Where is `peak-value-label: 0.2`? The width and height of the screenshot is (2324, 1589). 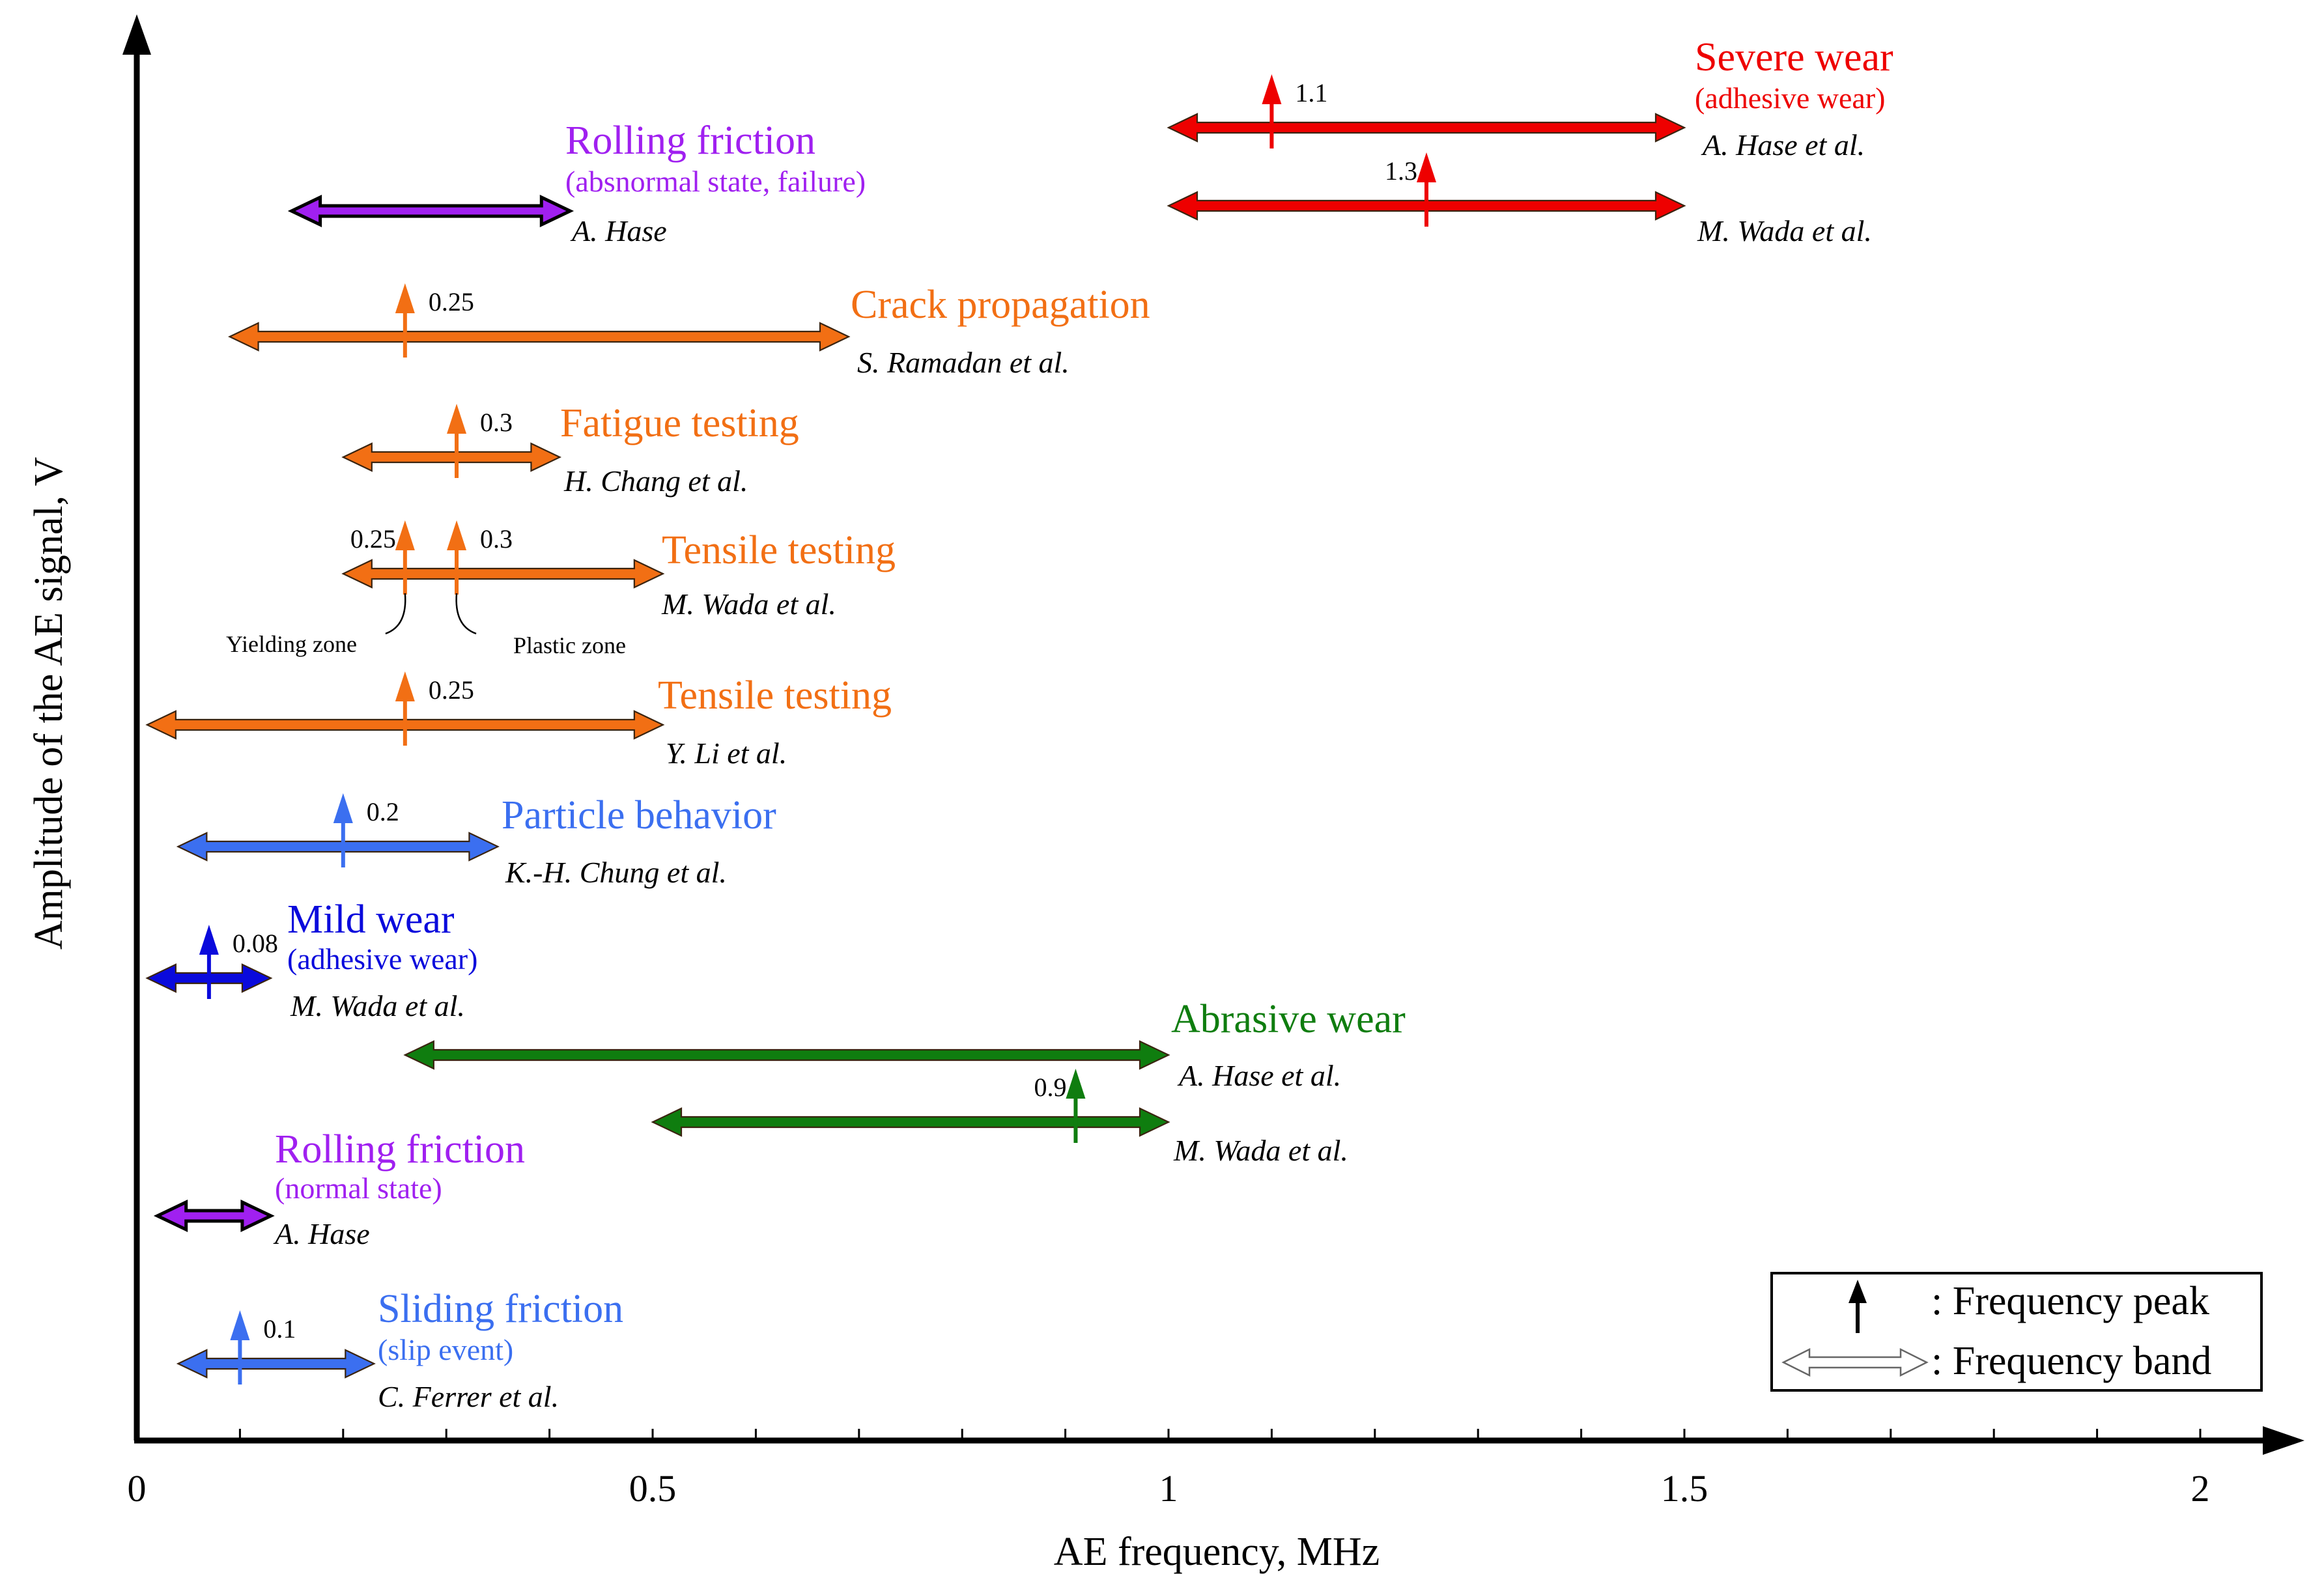 peak-value-label: 0.2 is located at coordinates (383, 811).